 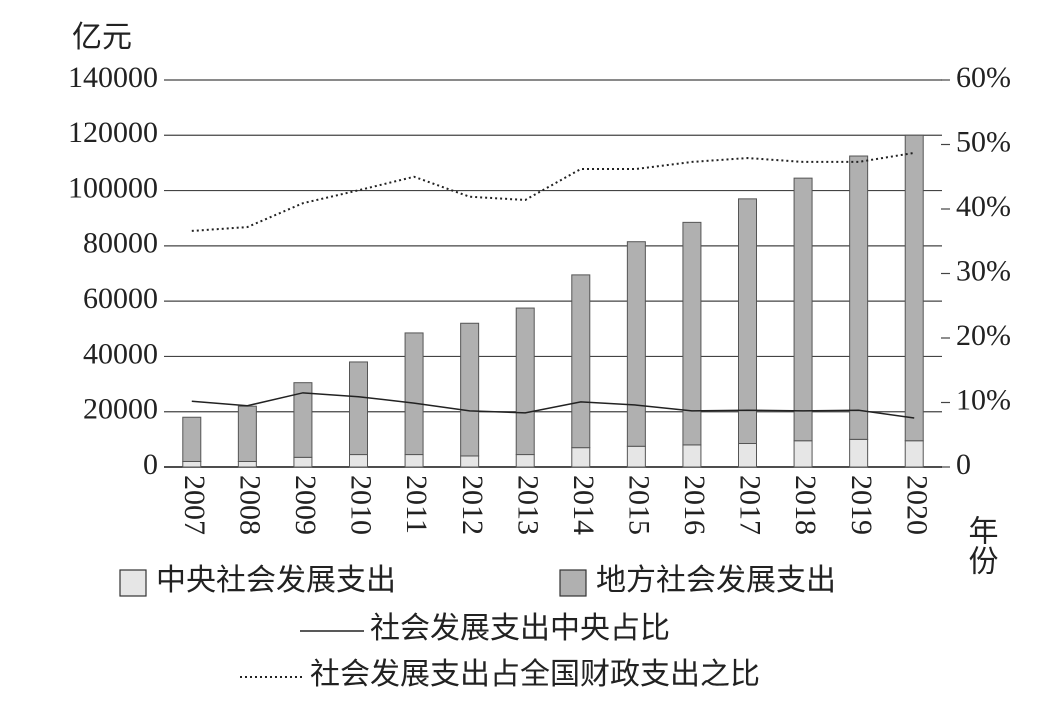 I want to click on y2-tick-label: 20%, so click(x=983, y=335).